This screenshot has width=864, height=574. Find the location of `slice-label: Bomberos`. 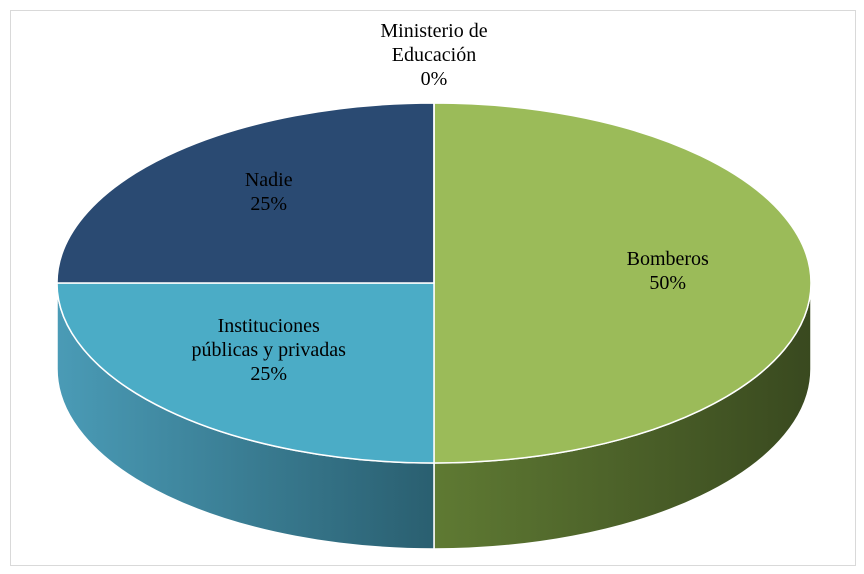

slice-label: Bomberos is located at coordinates (667, 259).